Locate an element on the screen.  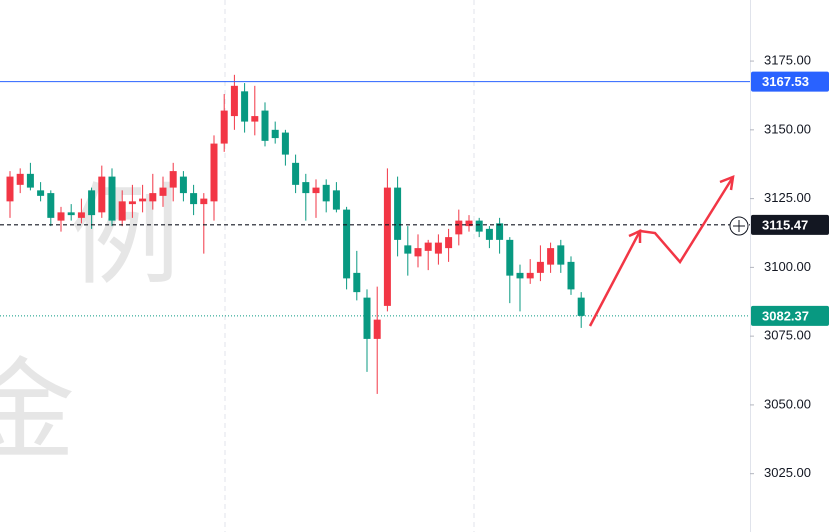
price-label: 3082.37 is located at coordinates (785, 315).